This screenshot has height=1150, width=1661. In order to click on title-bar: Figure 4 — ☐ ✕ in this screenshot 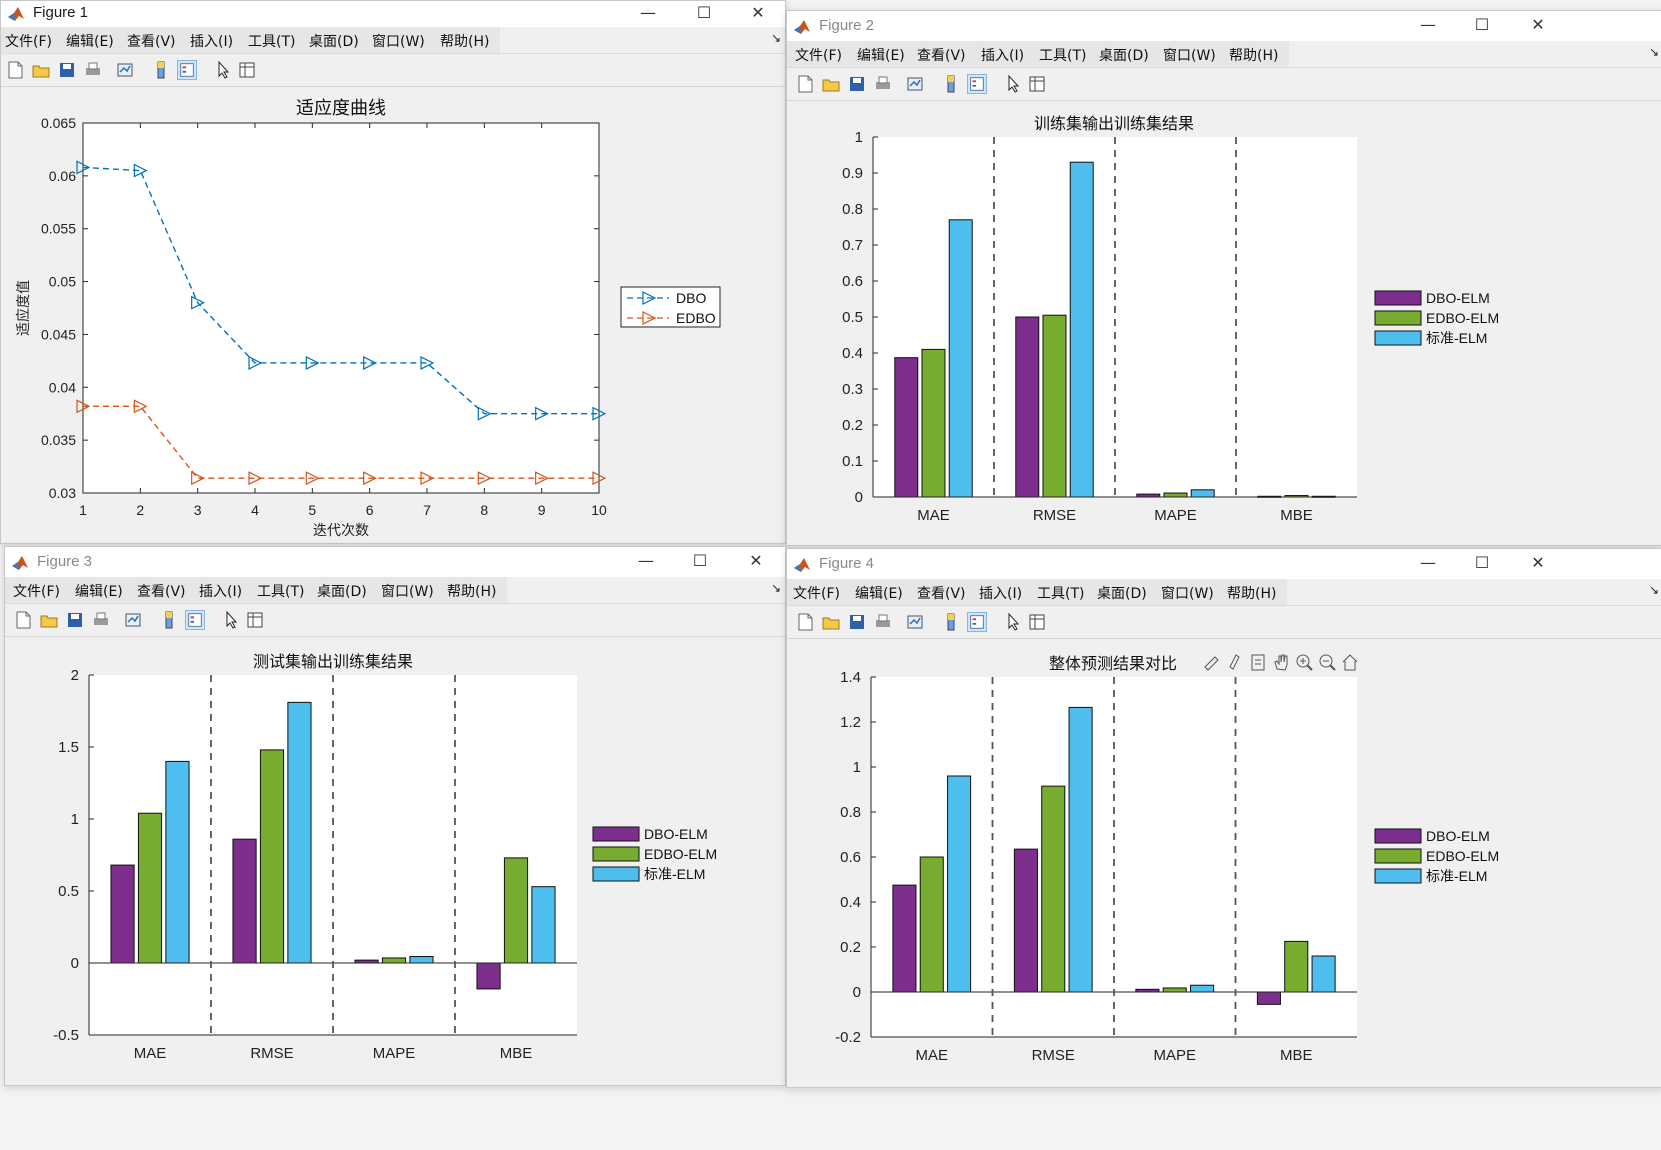, I will do `click(1224, 564)`.